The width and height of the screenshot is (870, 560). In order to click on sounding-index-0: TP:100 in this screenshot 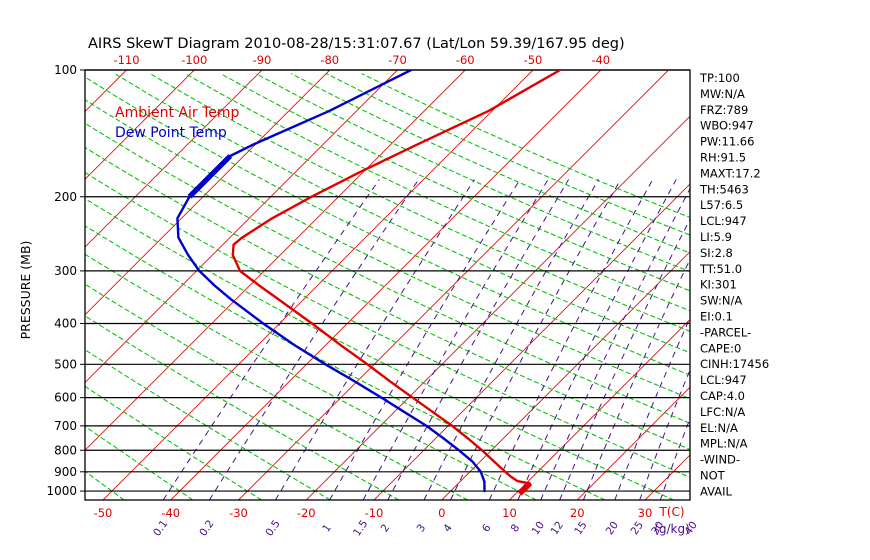, I will do `click(719, 78)`.